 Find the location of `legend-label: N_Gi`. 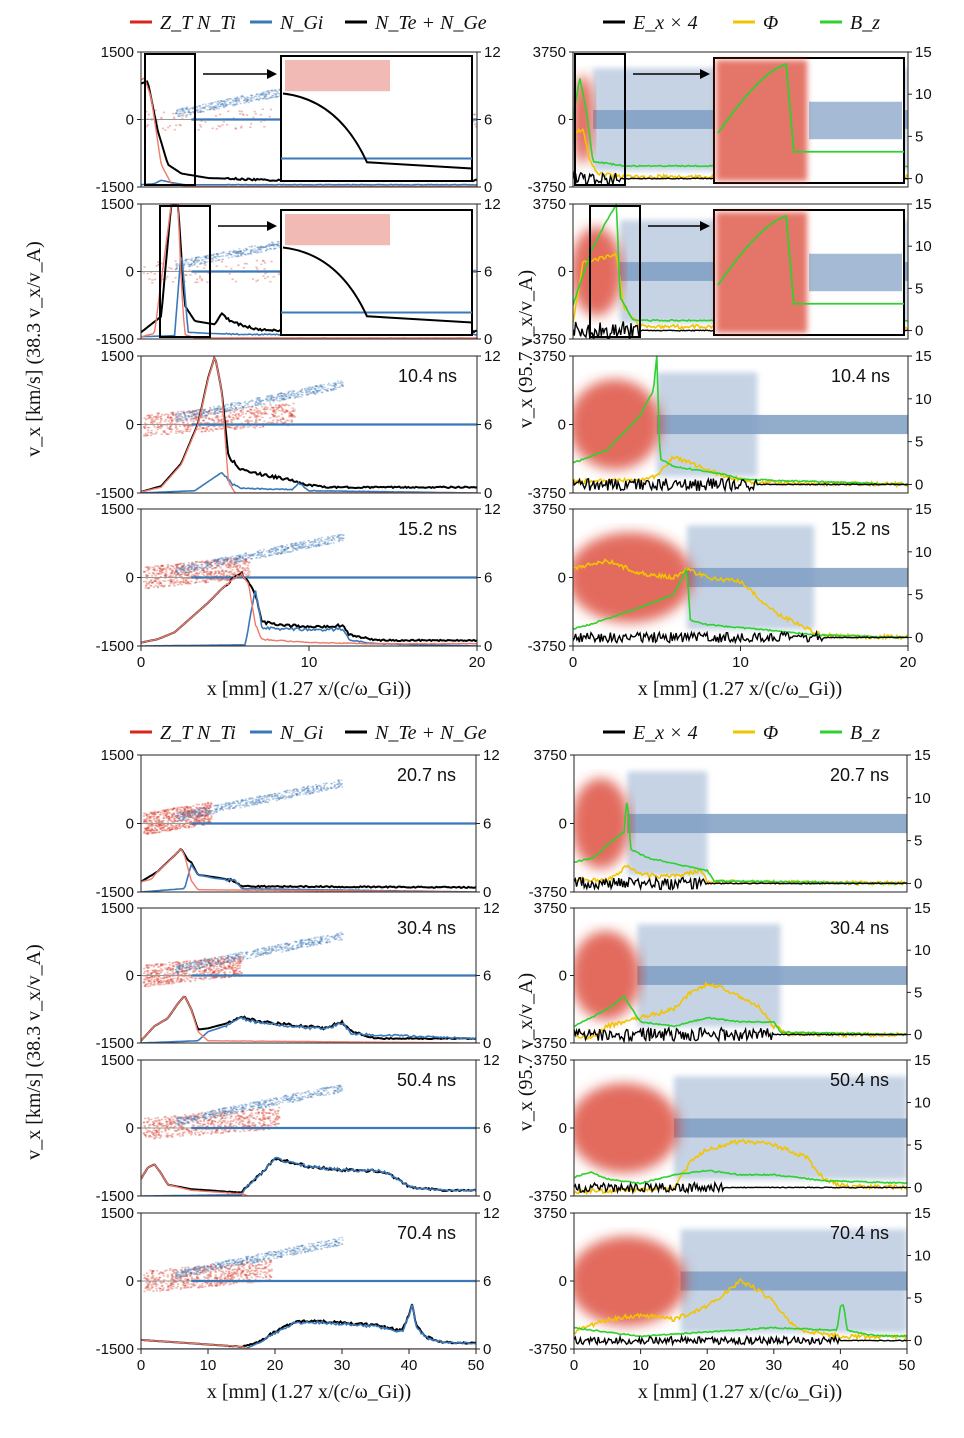

legend-label: N_Gi is located at coordinates (301, 733).